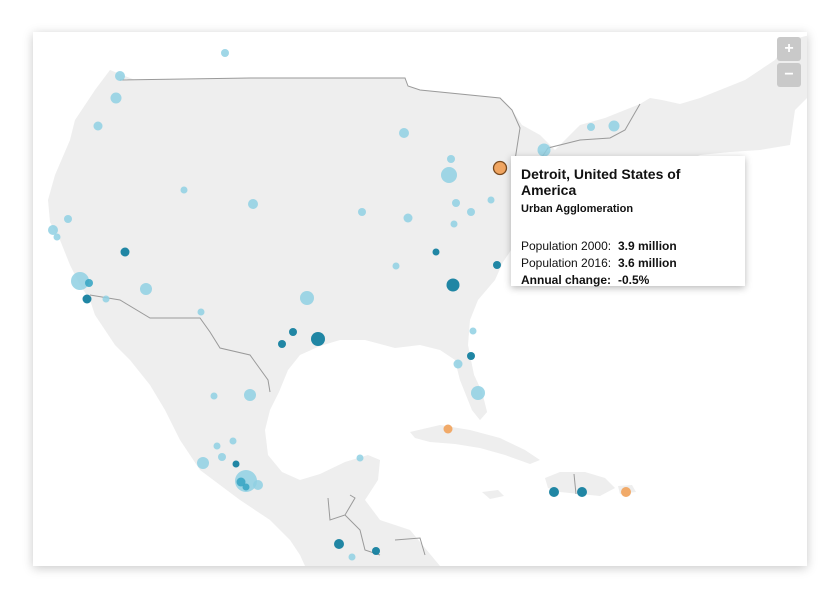 The height and width of the screenshot is (600, 840). What do you see at coordinates (130, 344) in the screenshot?
I see `baja-peninsula` at bounding box center [130, 344].